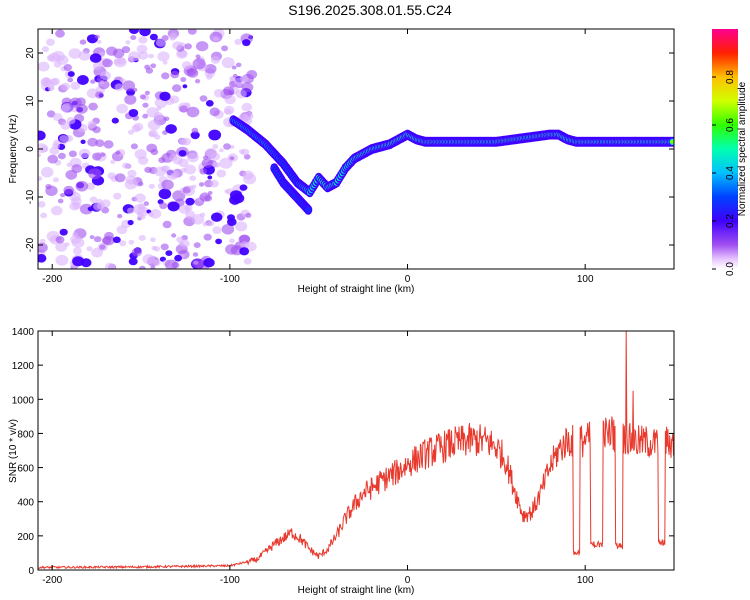  I want to click on y-tick-label: 0, so click(31, 571).